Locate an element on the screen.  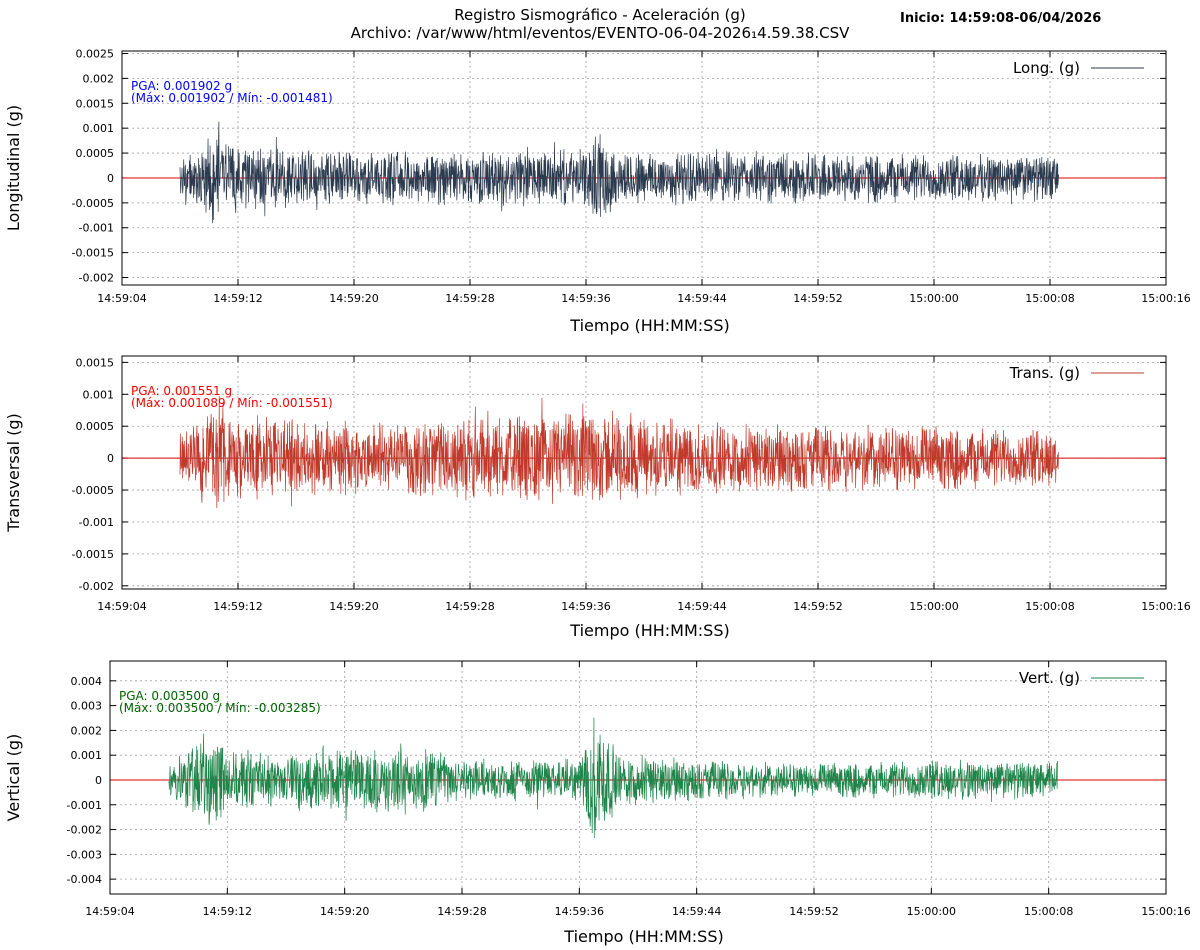
pga-label: PGA: 0.001902 g is located at coordinates (181, 86).